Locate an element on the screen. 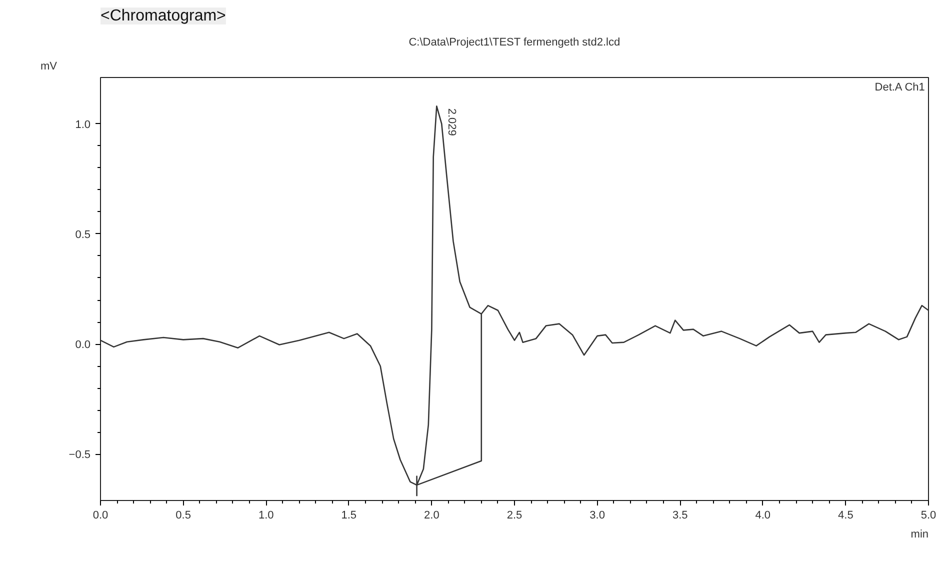 This screenshot has width=949, height=565. y-axis-title: mV is located at coordinates (49, 66).